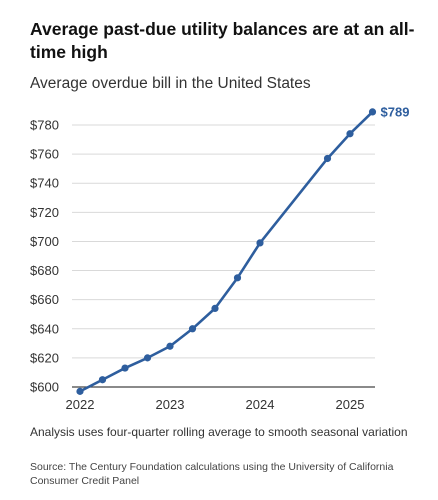 The height and width of the screenshot is (500, 438). I want to click on x-tick-label: 2024, so click(260, 404).